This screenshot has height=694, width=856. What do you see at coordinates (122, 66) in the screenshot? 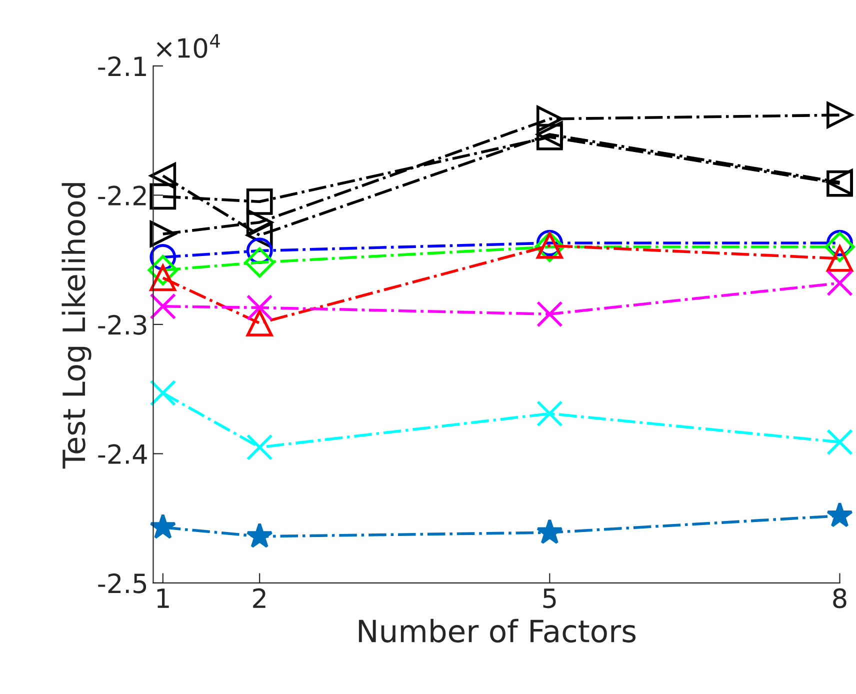
I see `y-tick-label: -2.1` at bounding box center [122, 66].